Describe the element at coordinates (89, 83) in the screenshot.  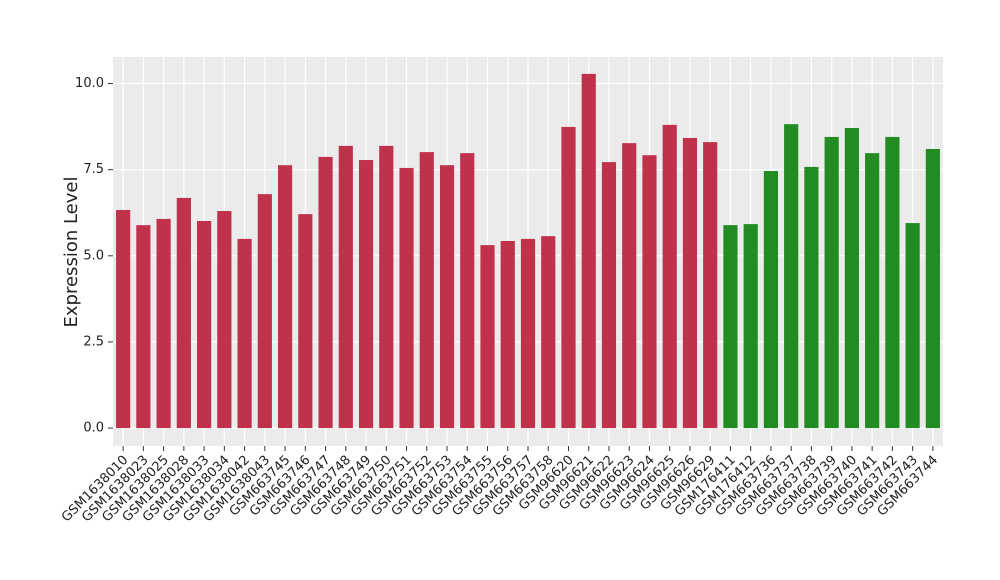
I see `y-tick-label: 10.0` at that location.